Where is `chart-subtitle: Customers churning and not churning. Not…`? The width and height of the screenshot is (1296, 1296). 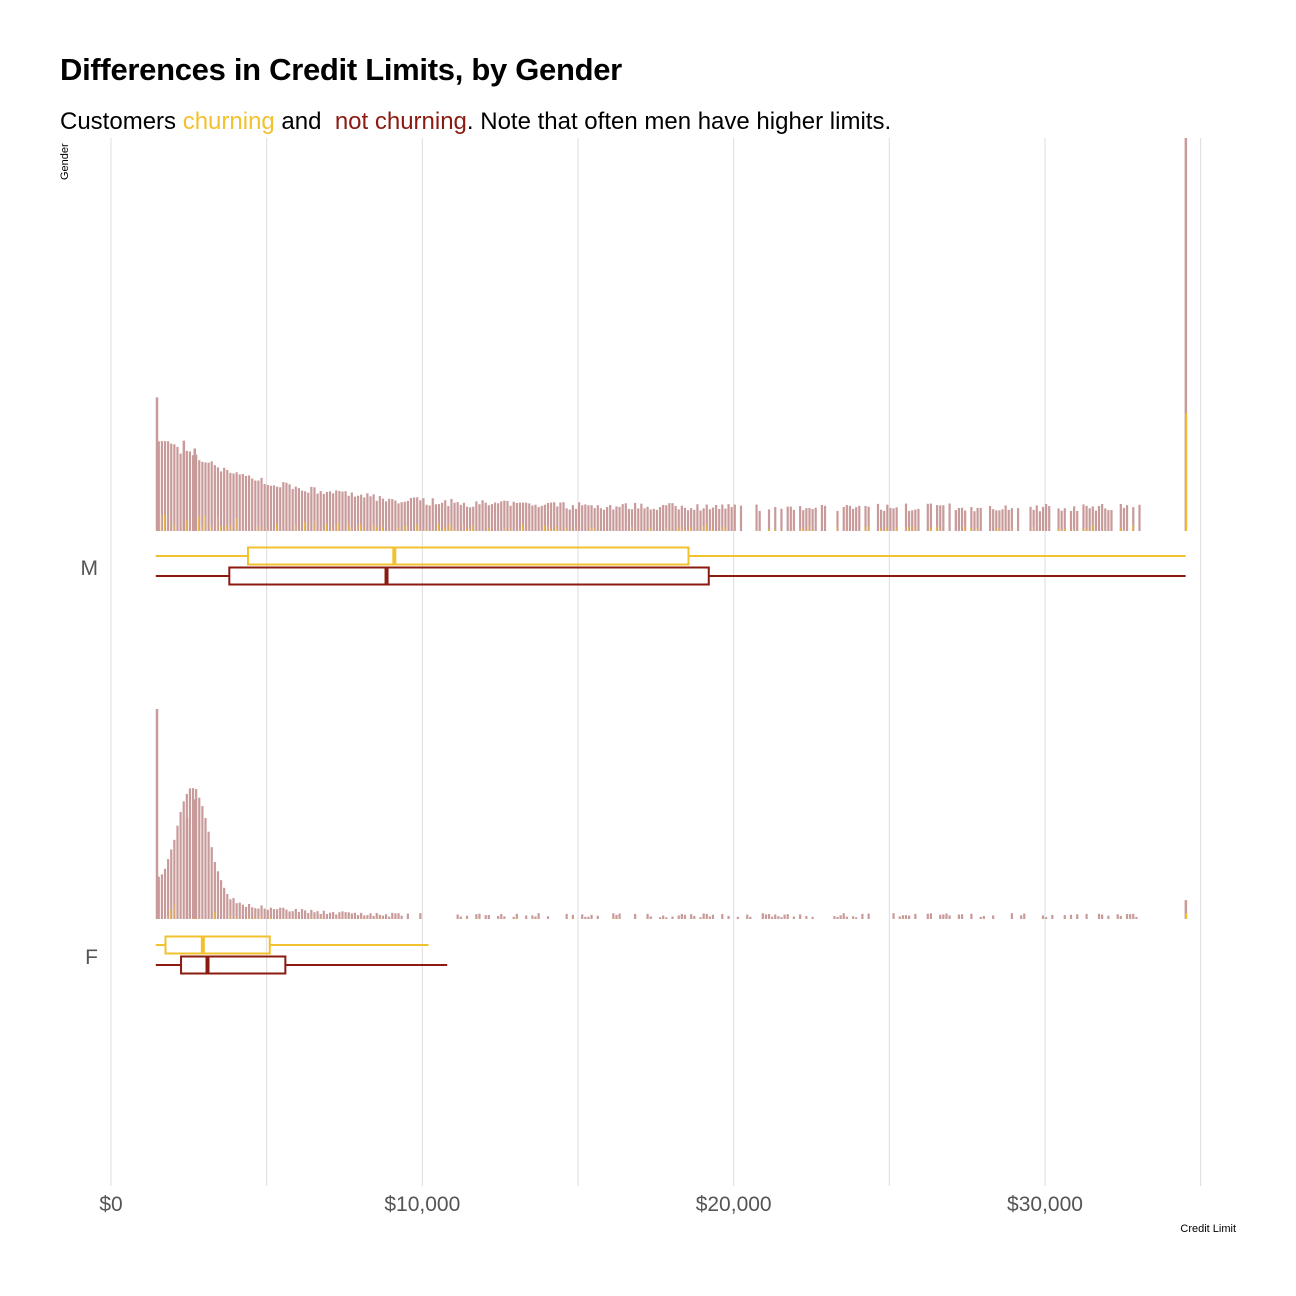 chart-subtitle: Customers churning and not churning. Not… is located at coordinates (475, 122).